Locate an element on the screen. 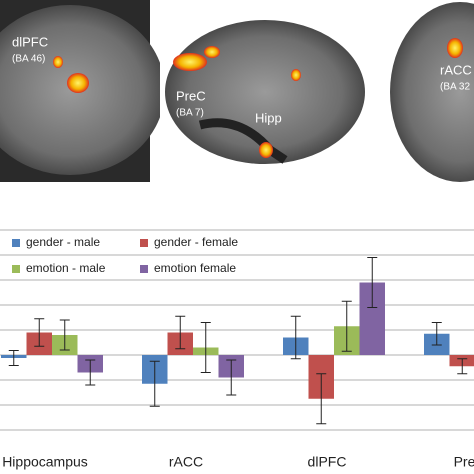  region-label: rACC is located at coordinates (456, 69).